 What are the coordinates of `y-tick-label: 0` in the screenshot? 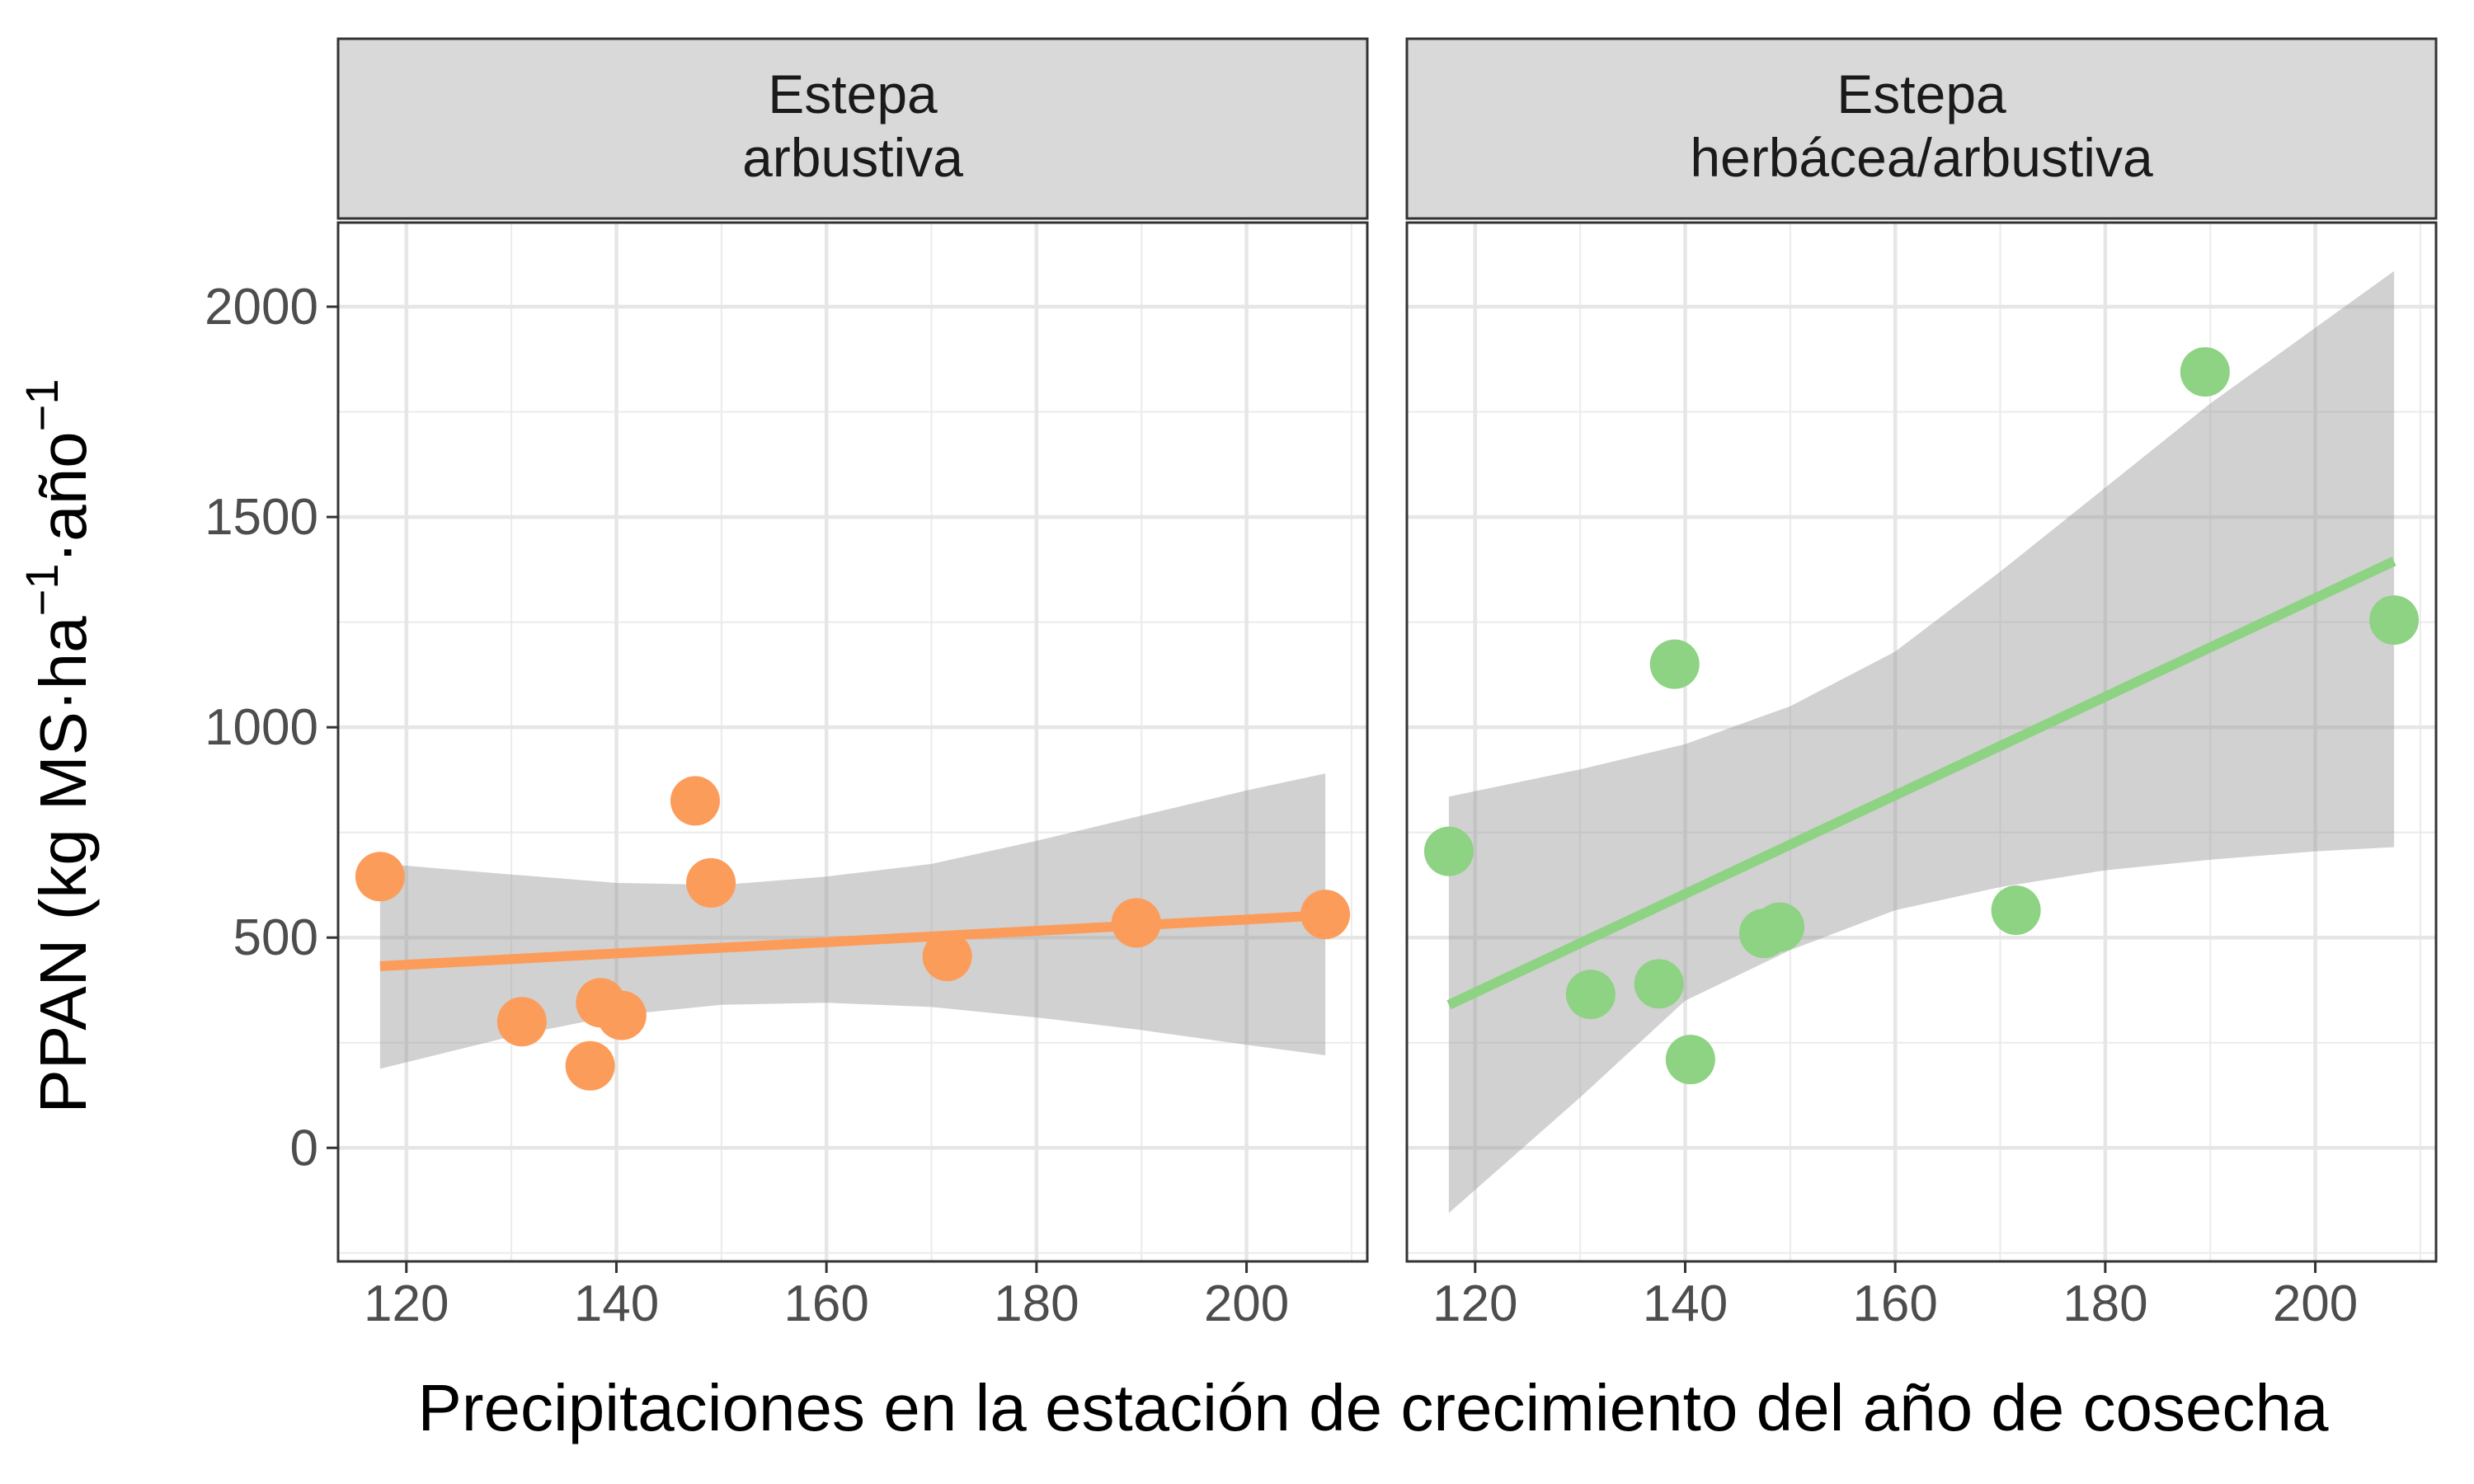 It's located at (304, 1148).